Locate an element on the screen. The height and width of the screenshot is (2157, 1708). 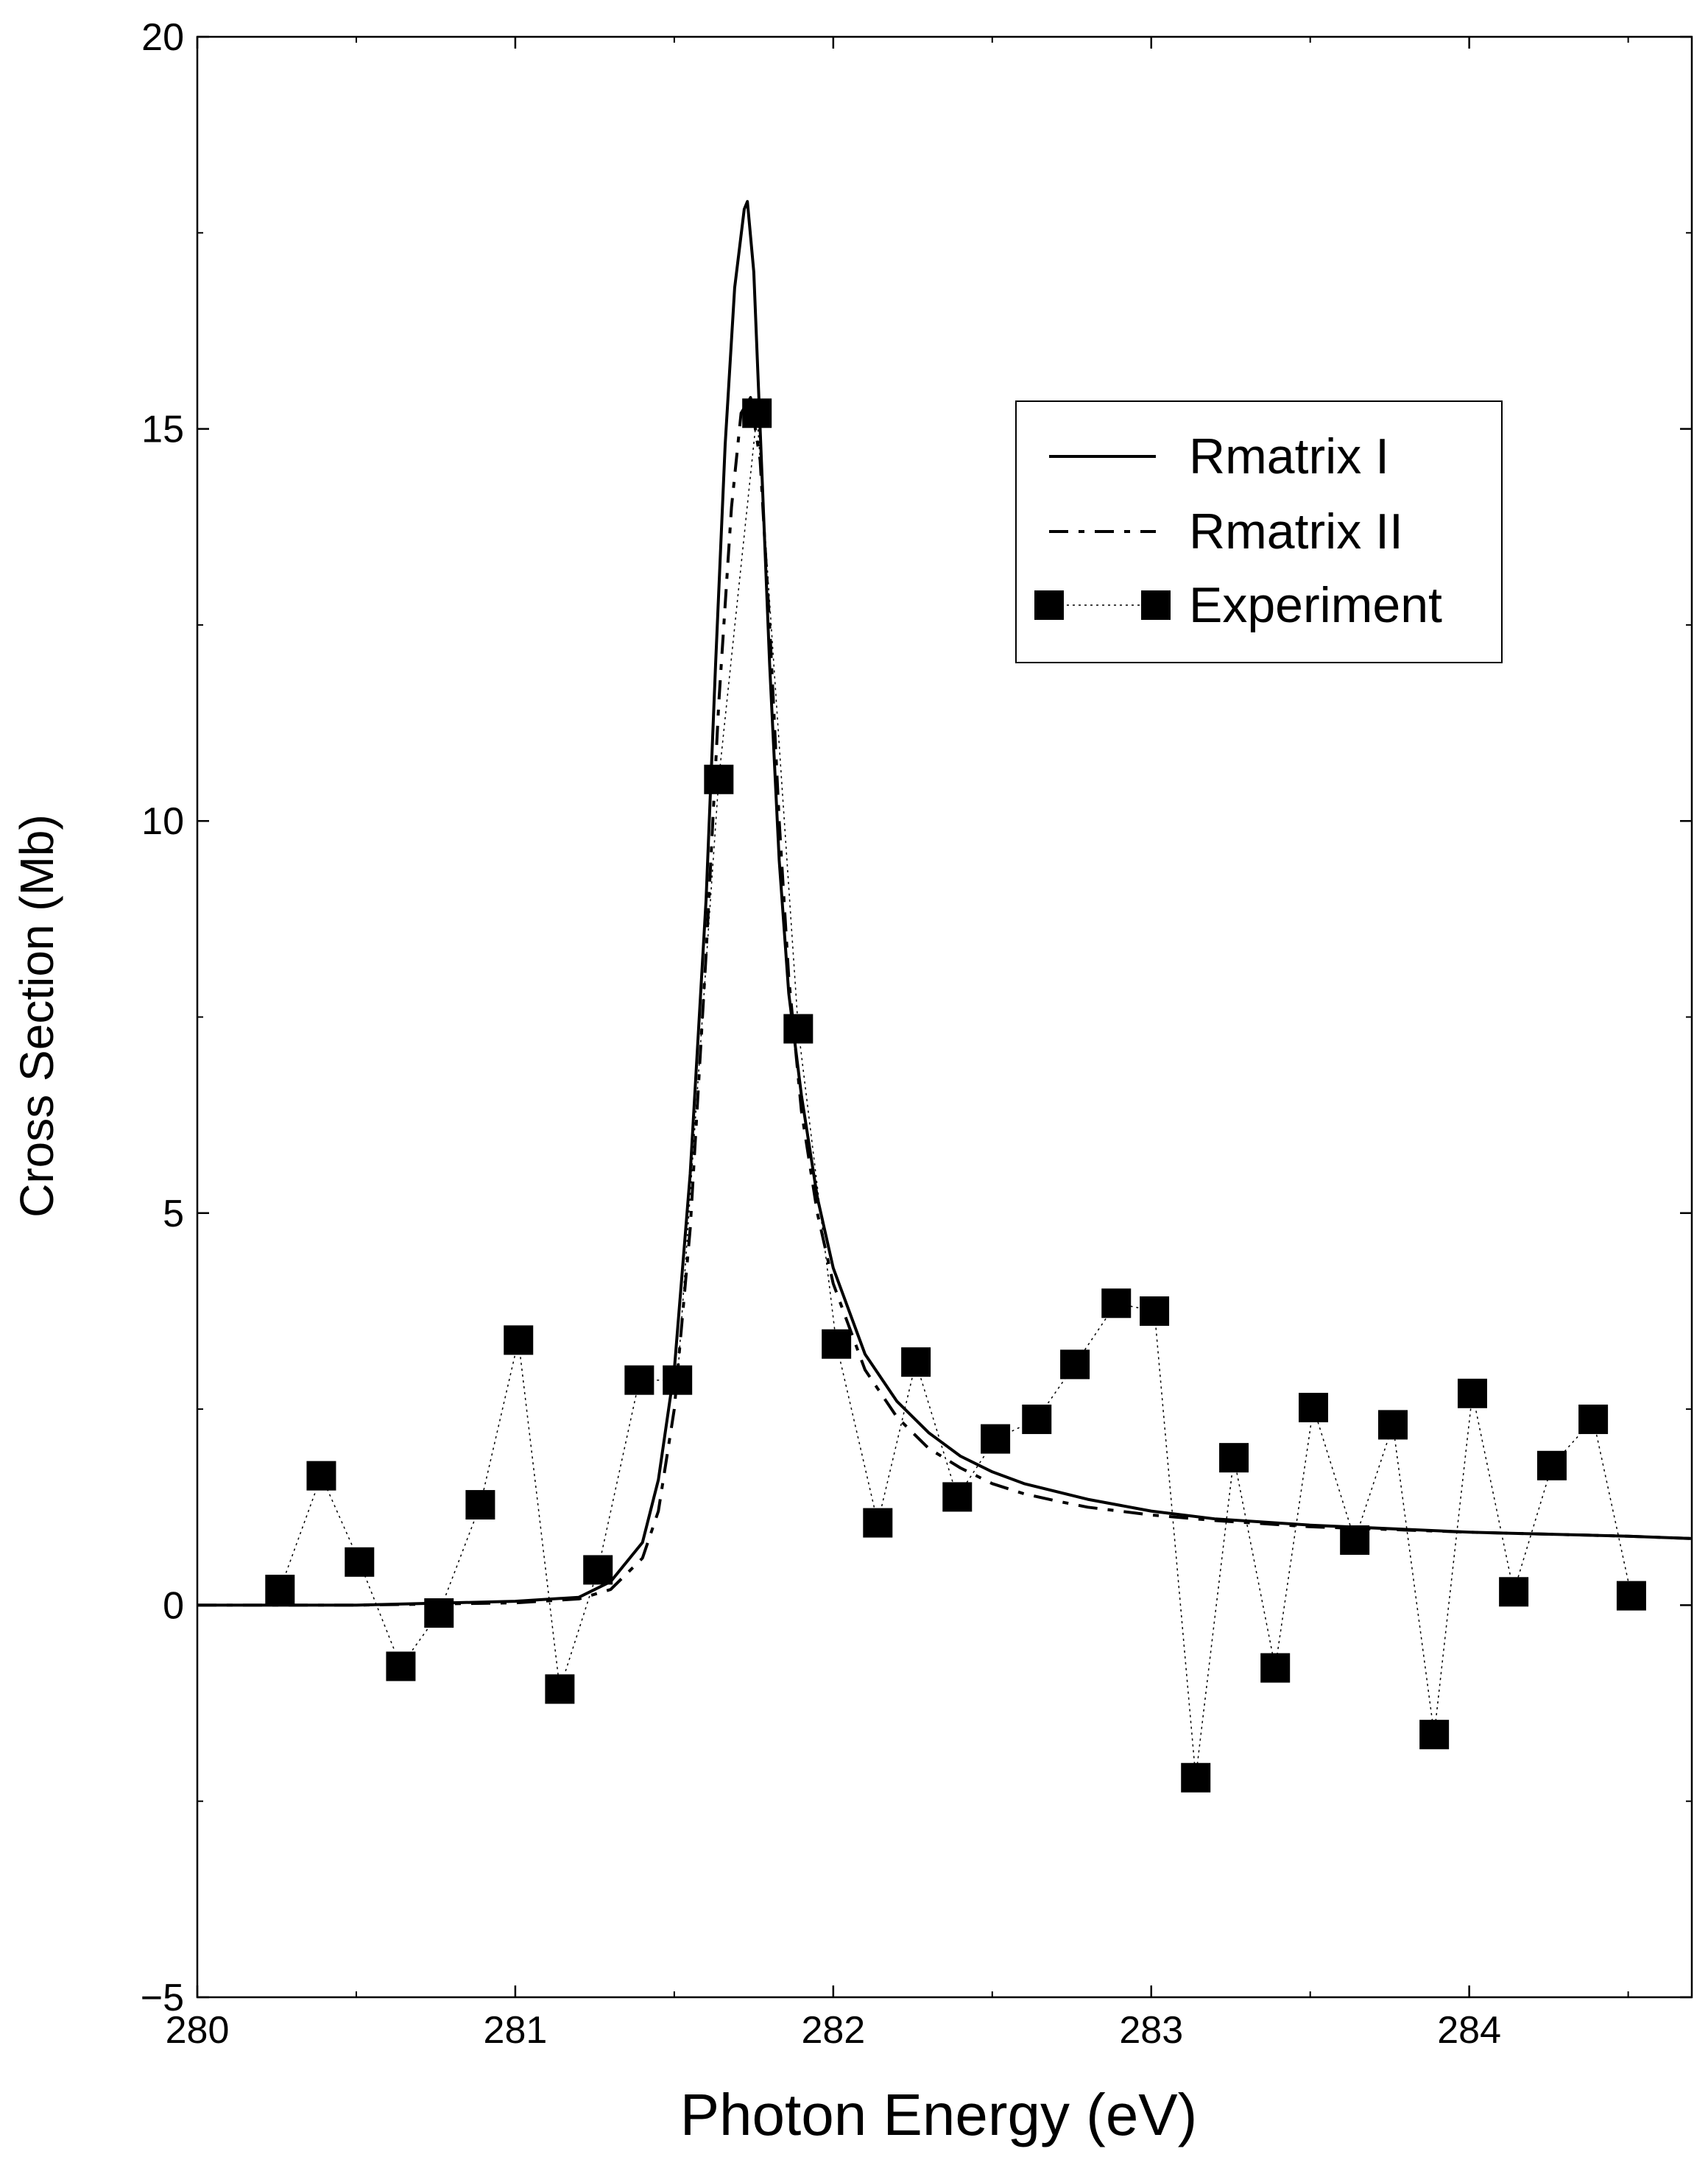
x-axis-title: Photon Energy (eV) is located at coordinates (939, 2114).